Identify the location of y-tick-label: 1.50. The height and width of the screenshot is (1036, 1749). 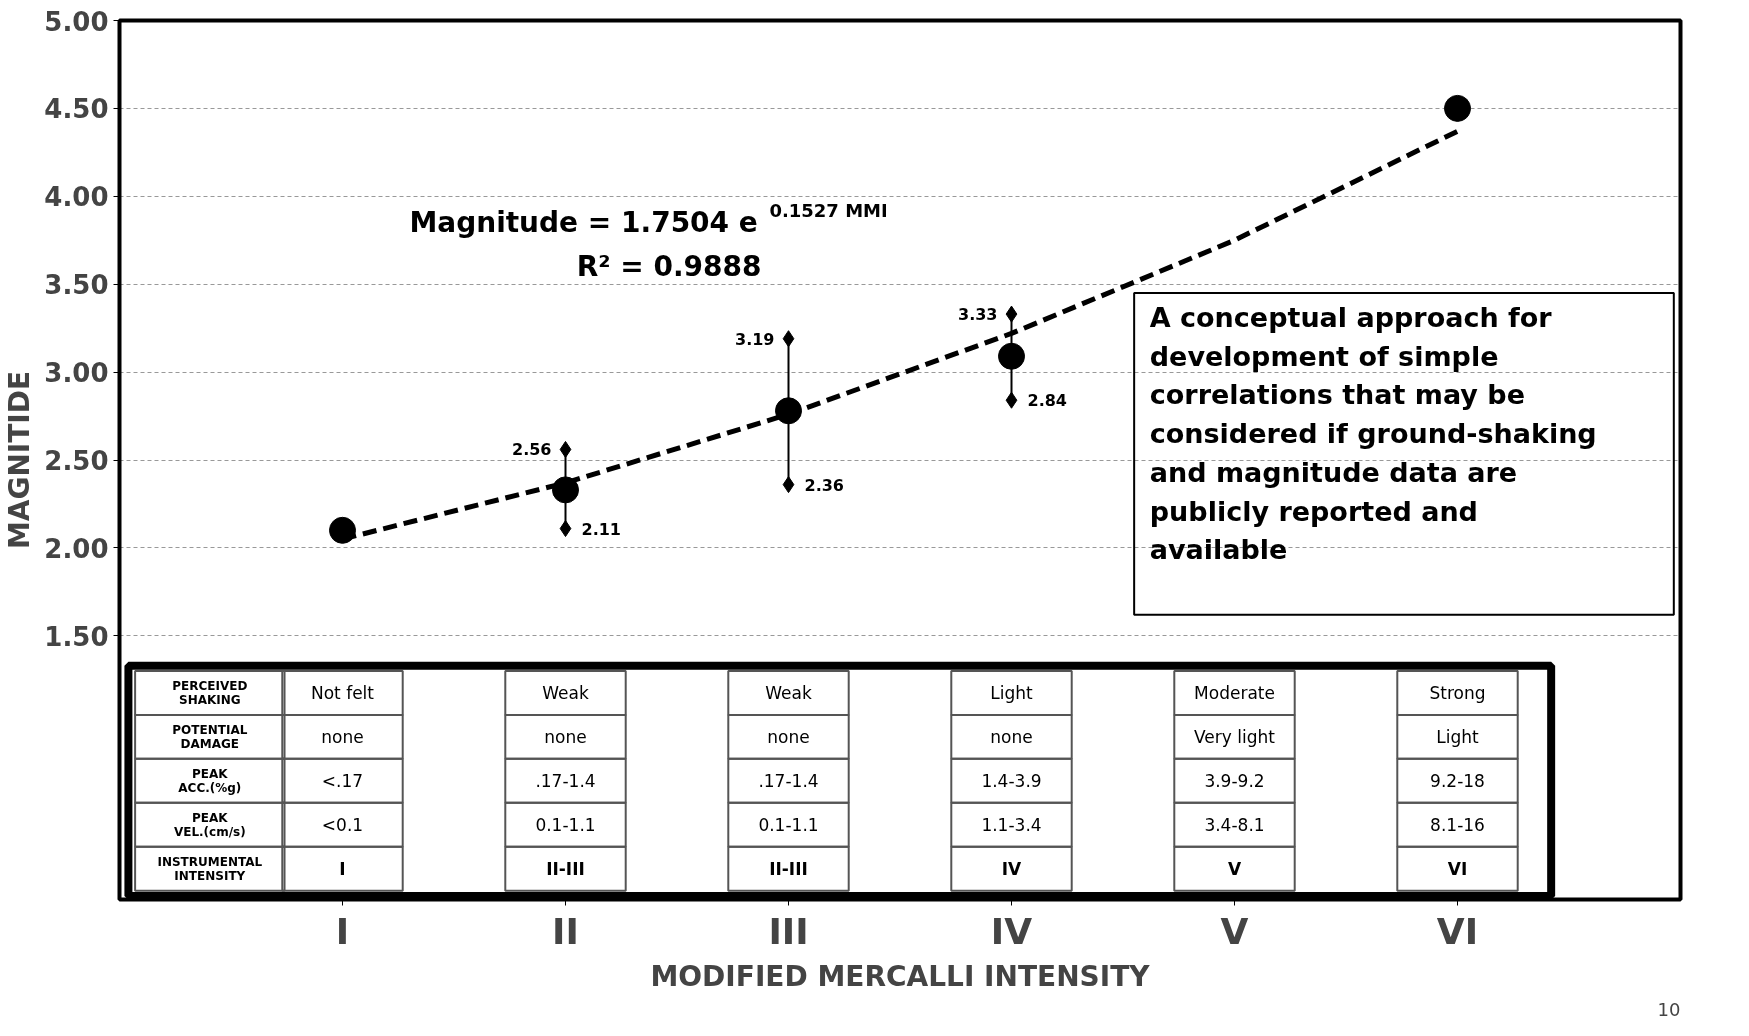
(76, 636).